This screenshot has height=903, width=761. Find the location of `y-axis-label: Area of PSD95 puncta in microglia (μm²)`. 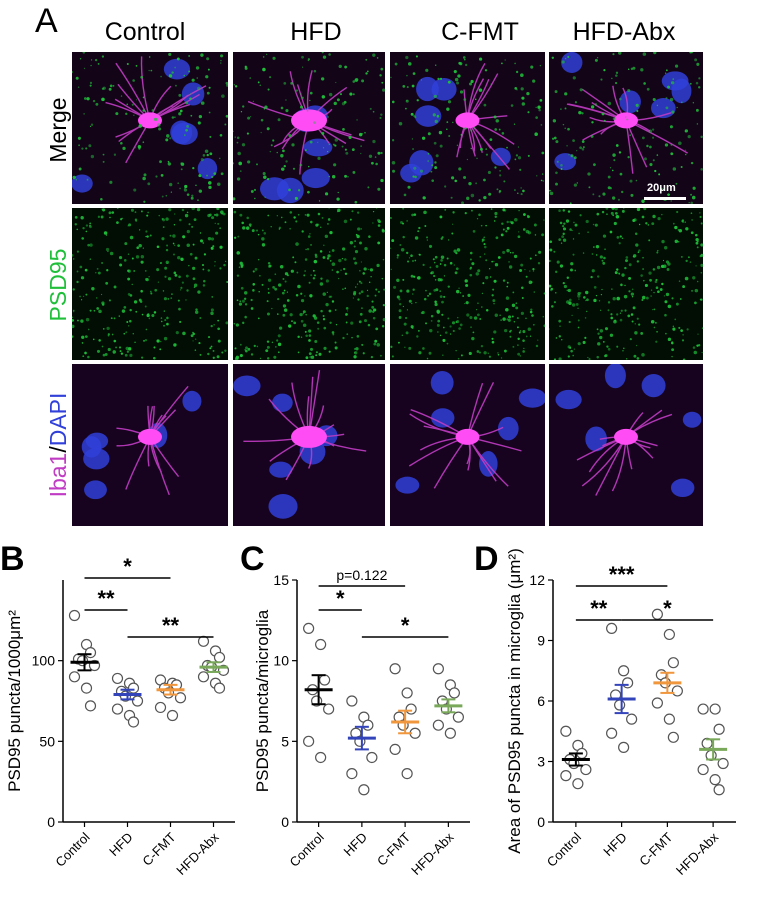

y-axis-label: Area of PSD95 puncta in microglia (μm²) is located at coordinates (514, 701).